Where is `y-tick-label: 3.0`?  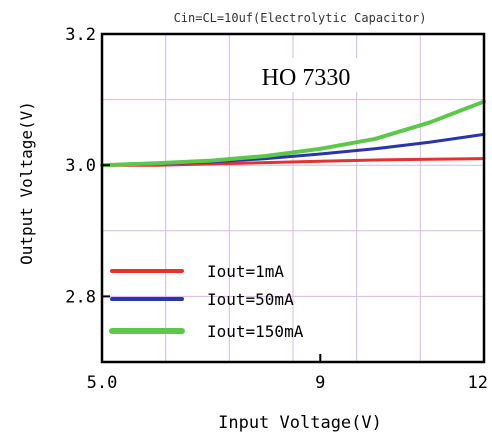 y-tick-label: 3.0 is located at coordinates (80, 166).